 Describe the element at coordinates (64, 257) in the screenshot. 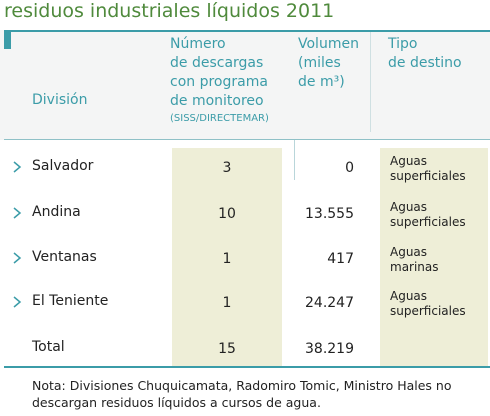

I see `division: Ventanas` at that location.